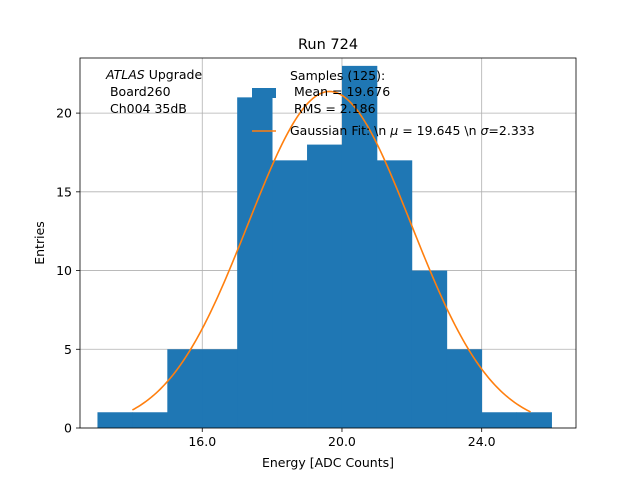 The height and width of the screenshot is (480, 640). I want to click on x-axis-label: Energy [ADC Counts], so click(328, 462).